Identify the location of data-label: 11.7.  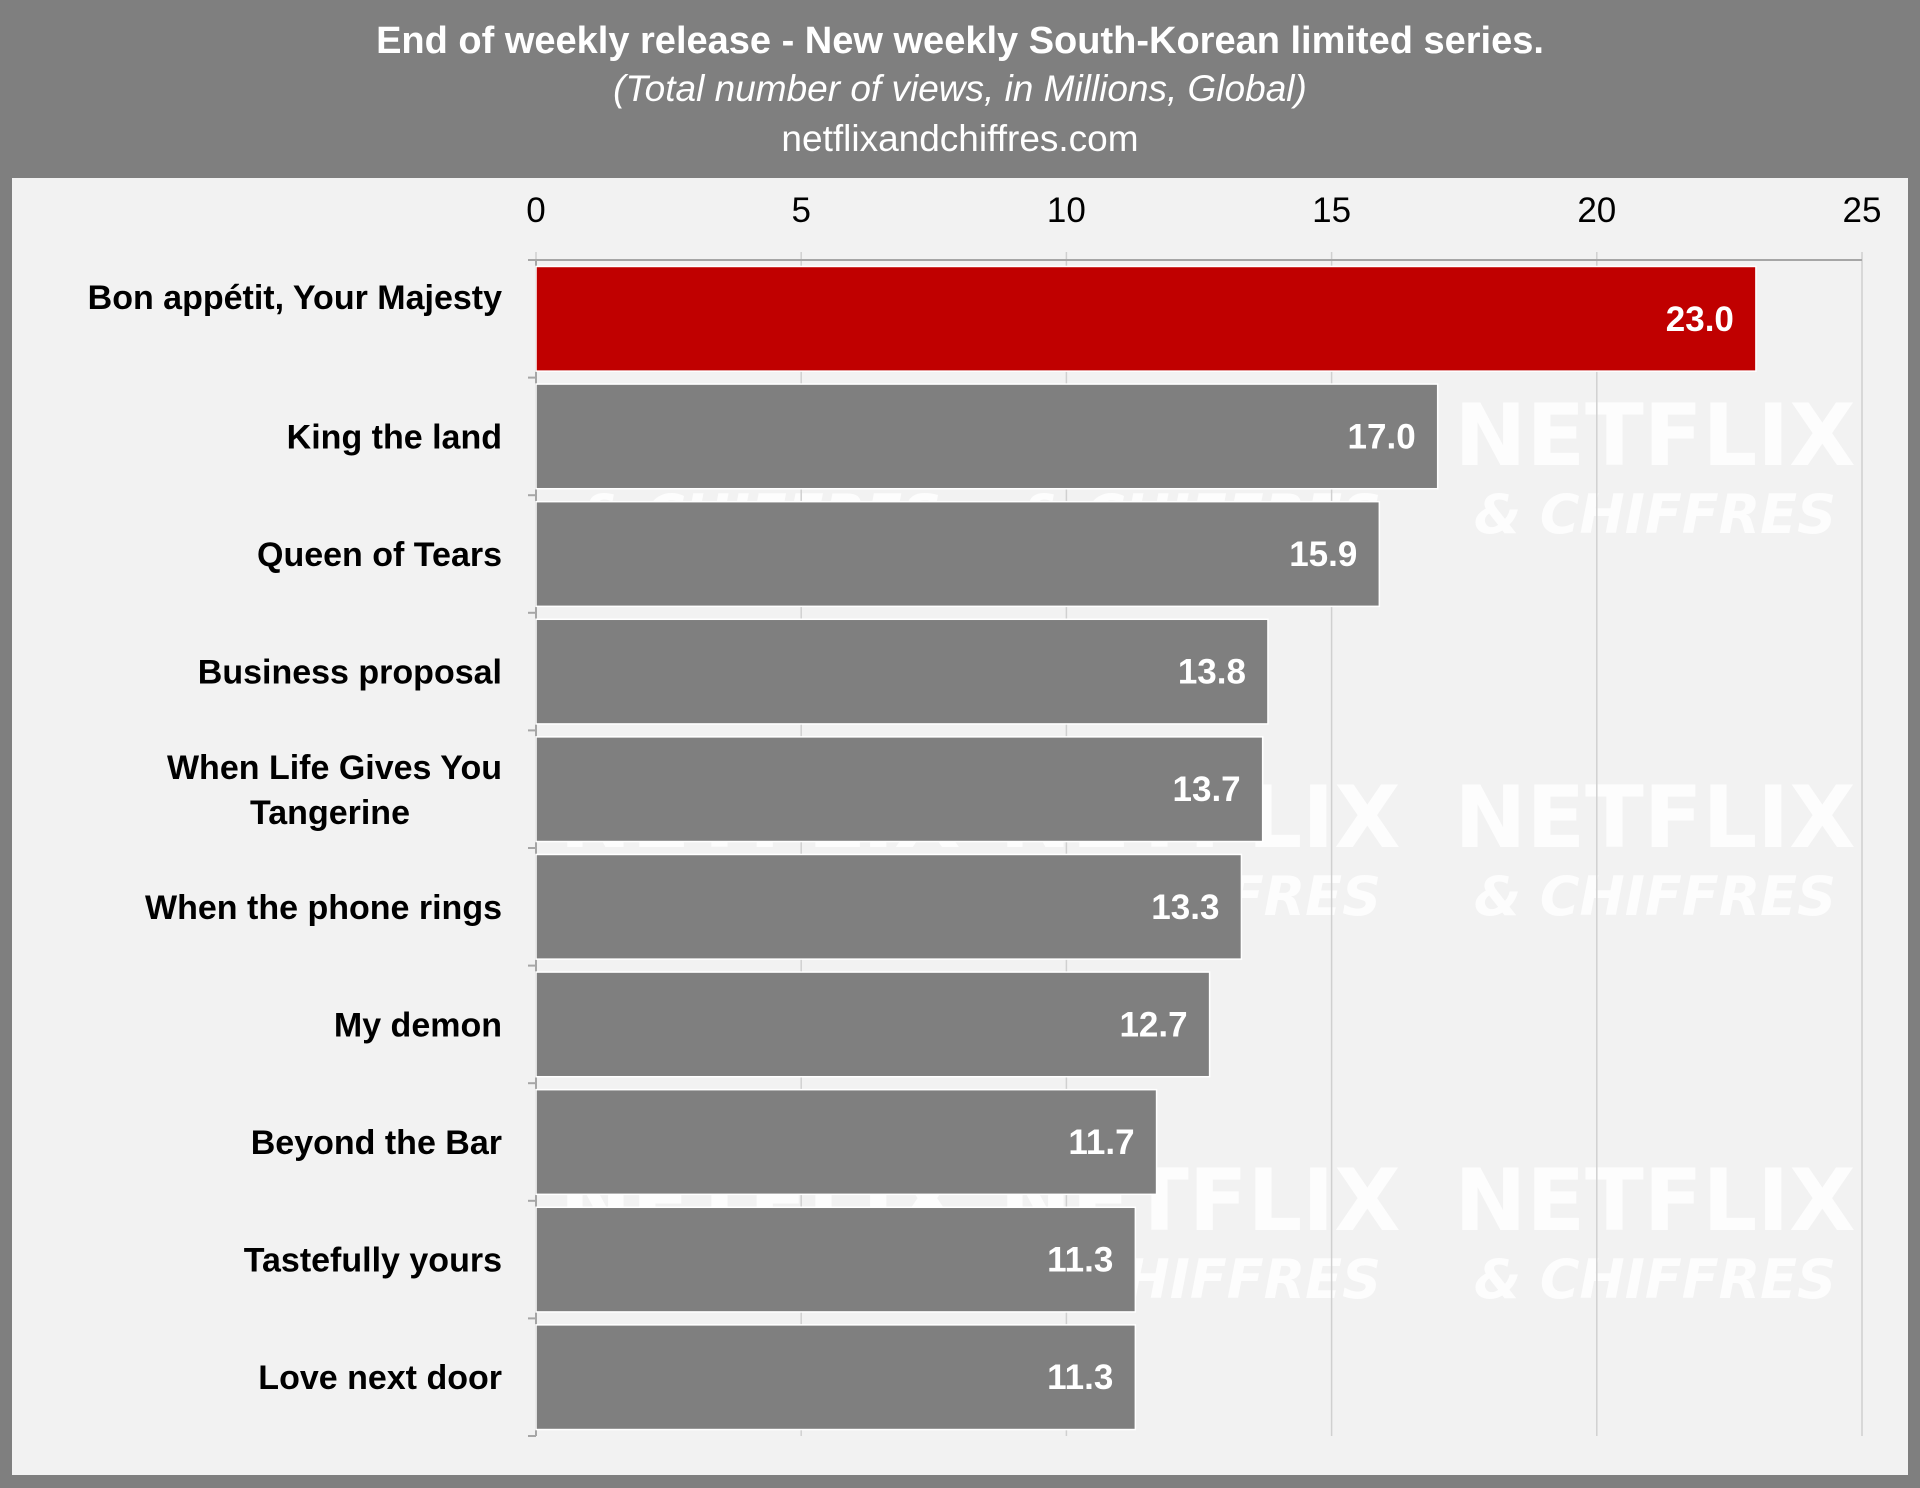
(1101, 1142).